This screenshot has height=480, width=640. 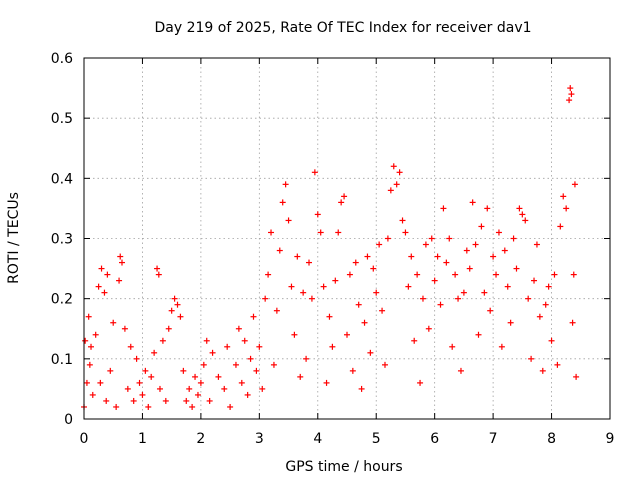 I want to click on x-tick-label: 3, so click(x=259, y=439).